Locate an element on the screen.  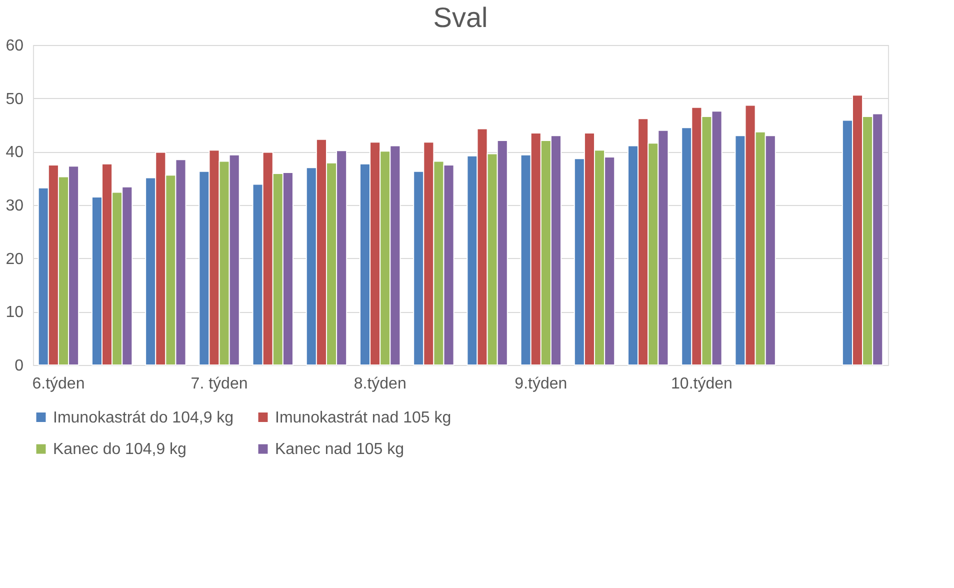
y-tick-label: 60 is located at coordinates (15, 46).